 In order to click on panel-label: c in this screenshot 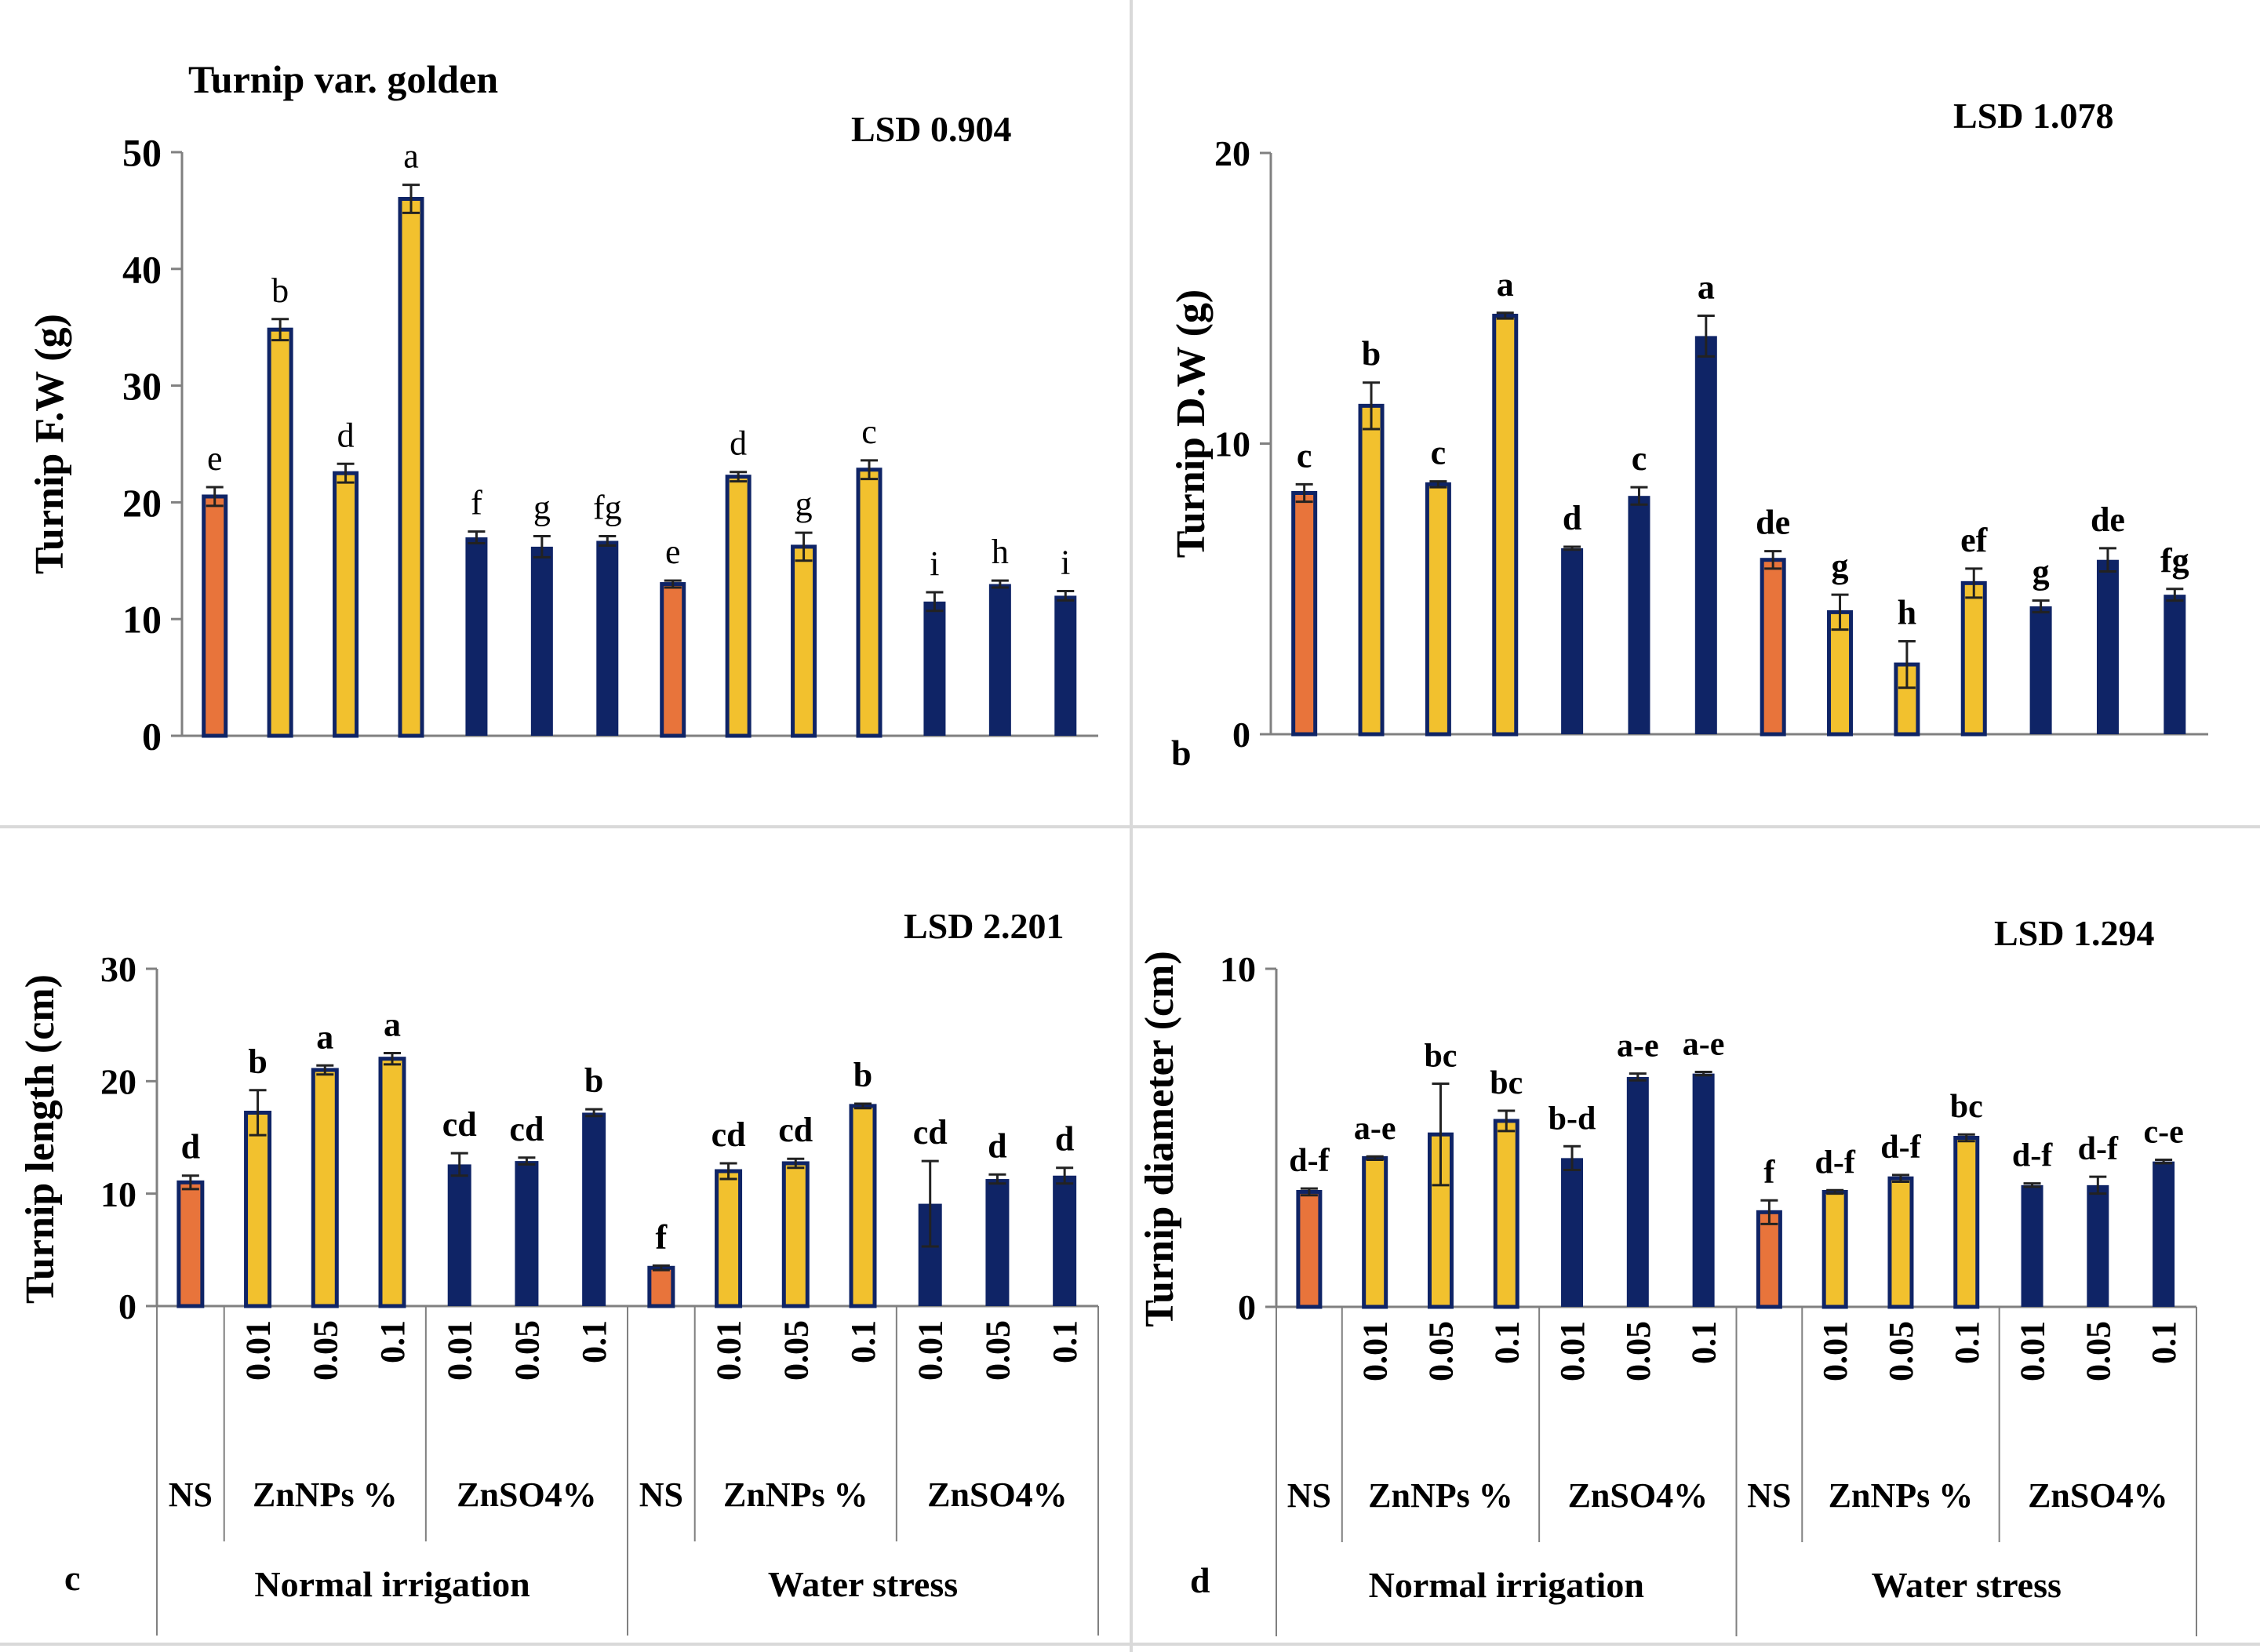, I will do `click(72, 1578)`.